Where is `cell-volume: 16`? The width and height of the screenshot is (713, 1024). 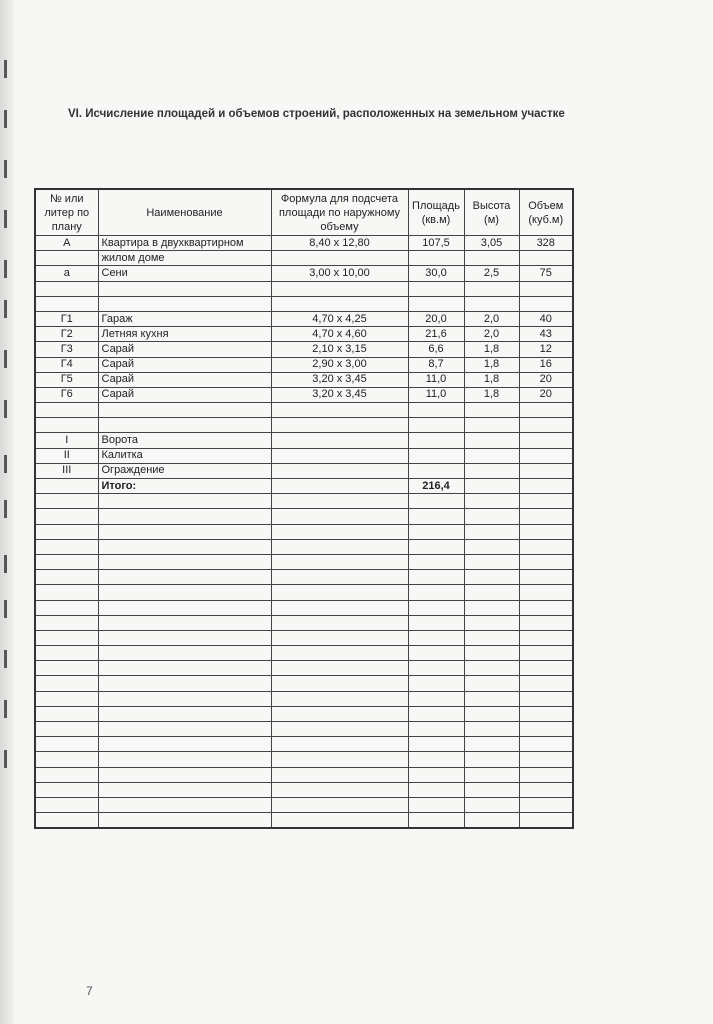 cell-volume: 16 is located at coordinates (546, 364).